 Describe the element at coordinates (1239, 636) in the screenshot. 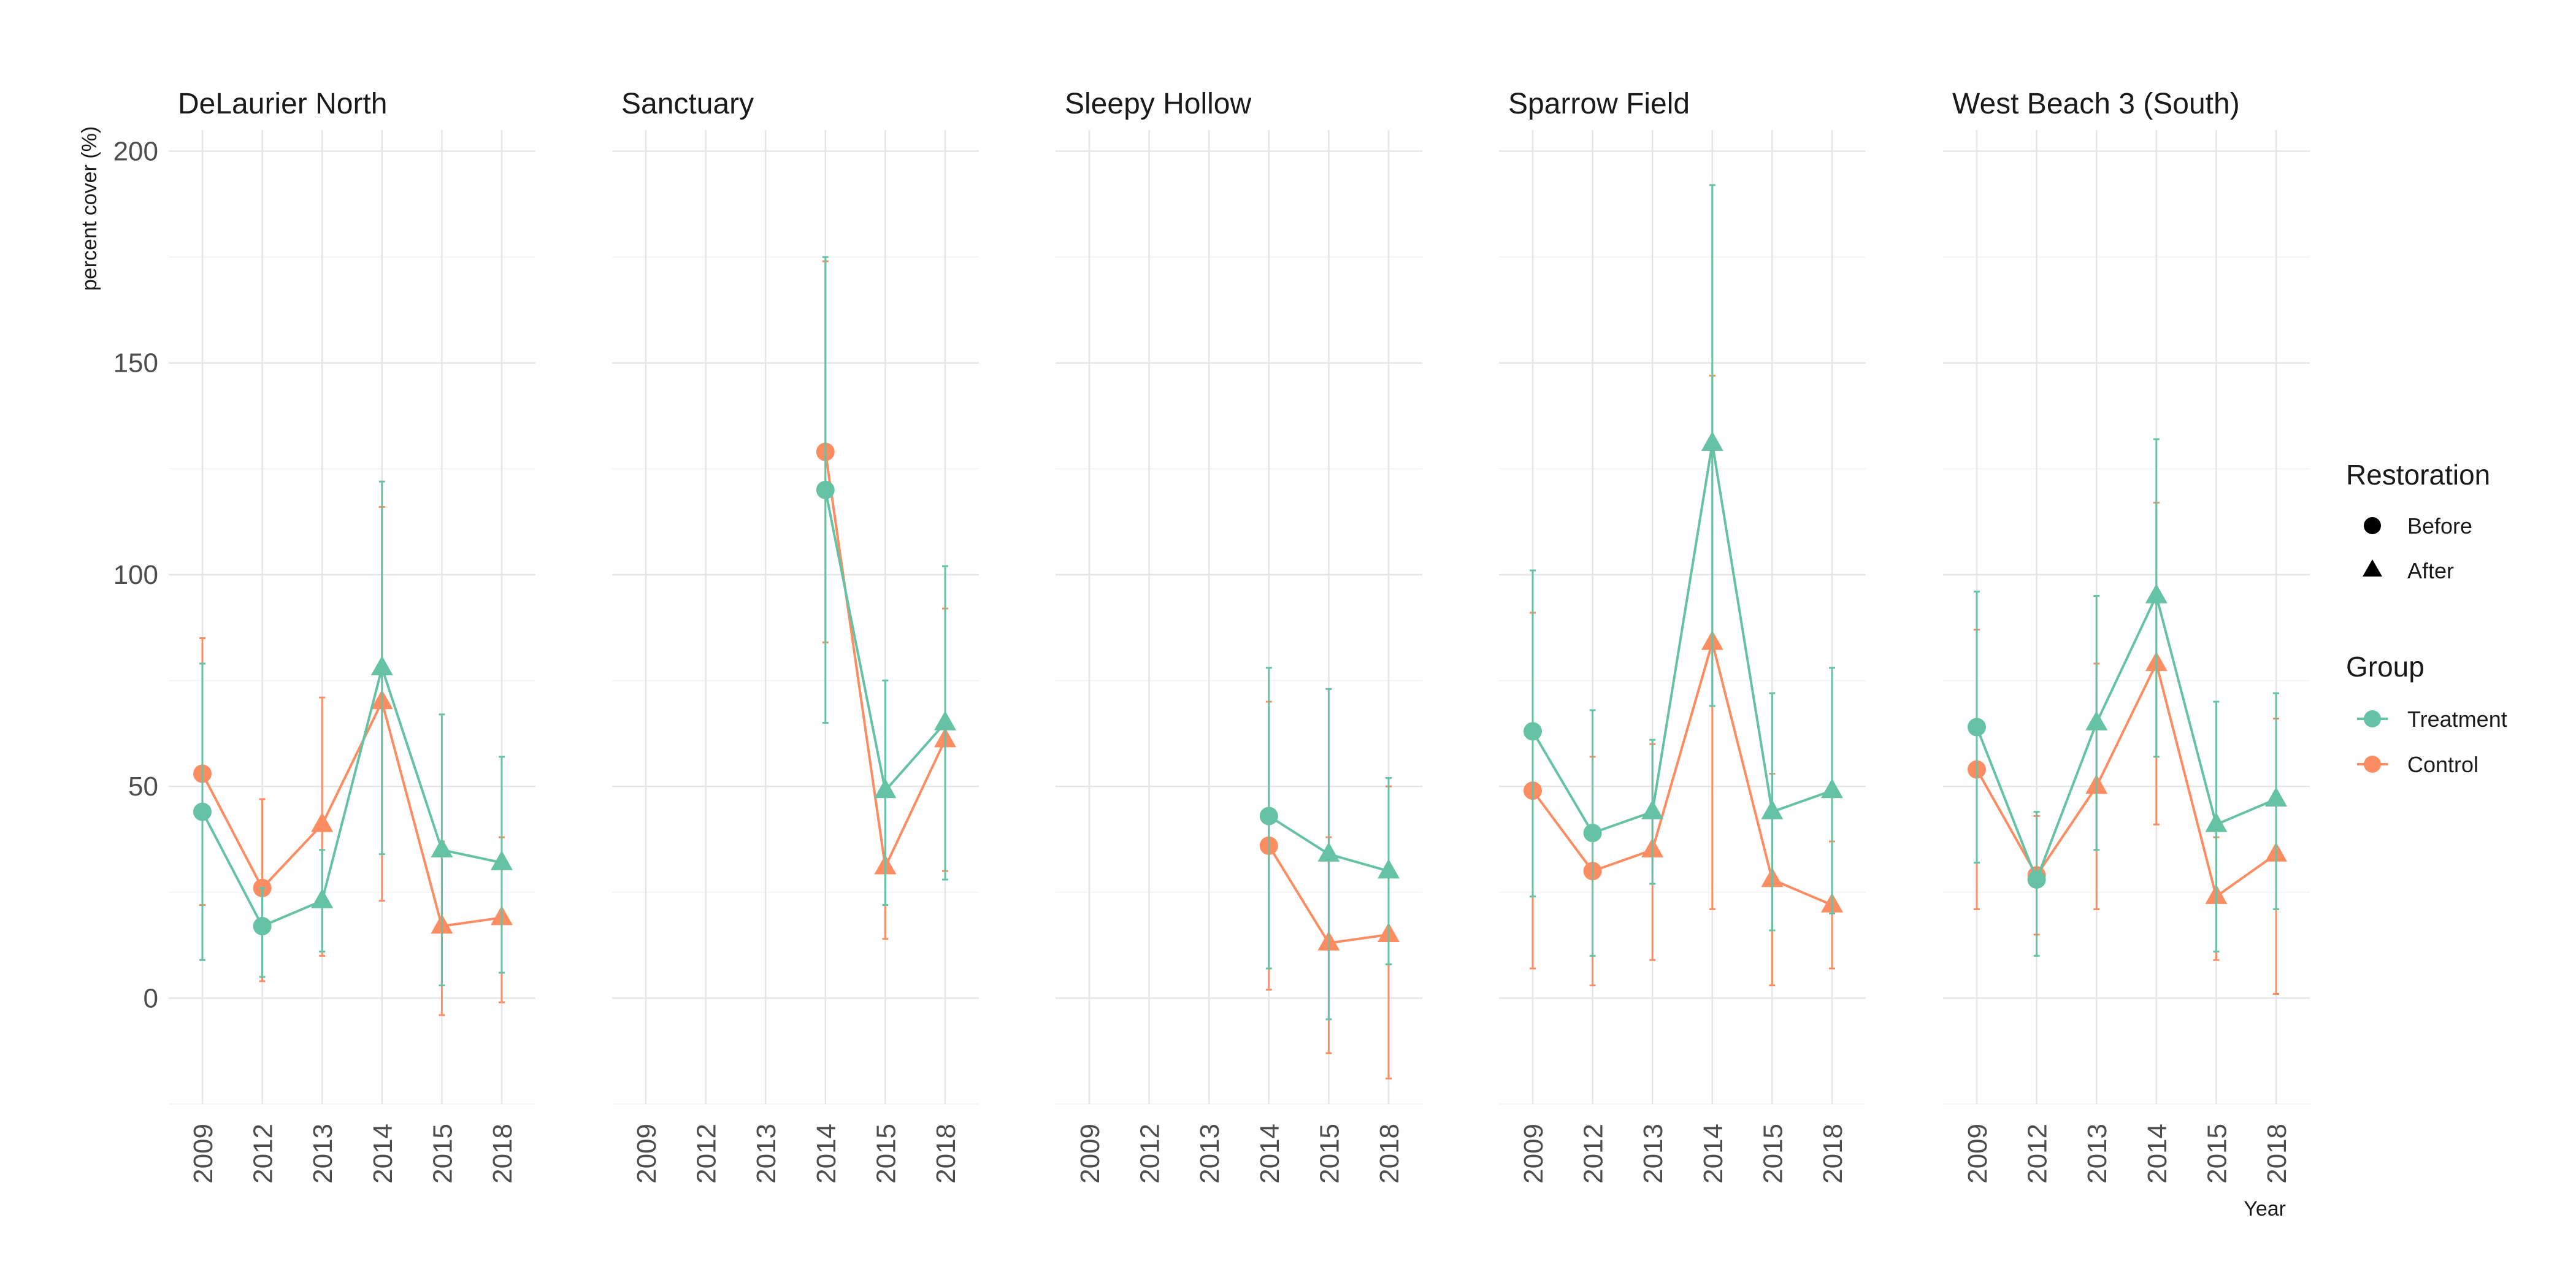

I see `facet-sleepy-hollow: Sleepy Hollow 2009 2012 2013 2014 2015 2018` at that location.